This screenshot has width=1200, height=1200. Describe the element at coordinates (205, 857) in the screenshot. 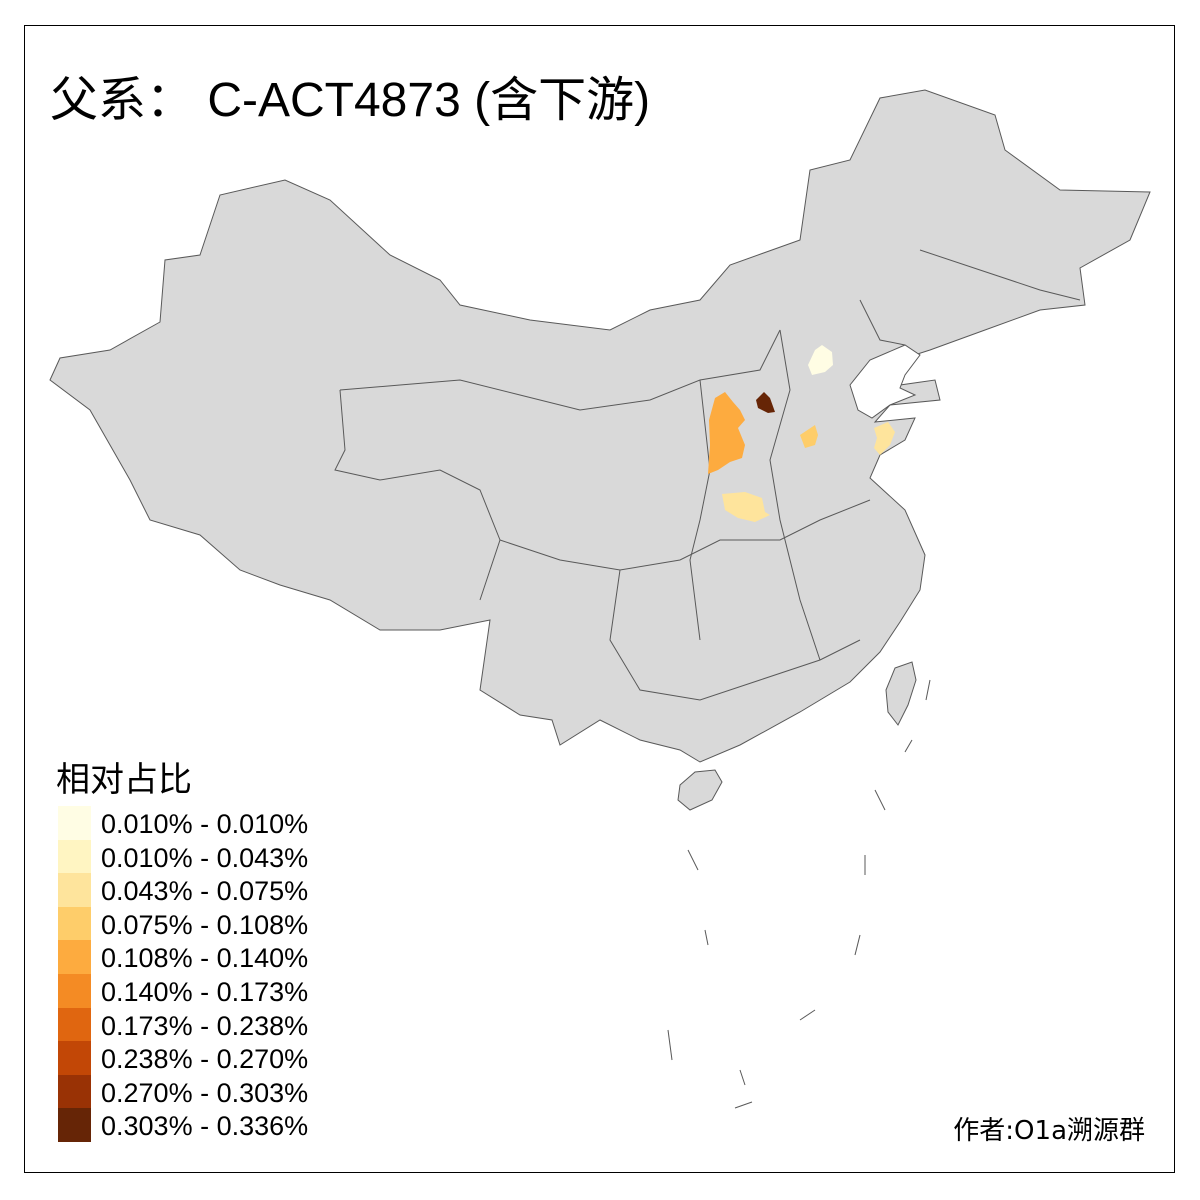

I see `legend-label: 0.010% - 0.043%` at that location.